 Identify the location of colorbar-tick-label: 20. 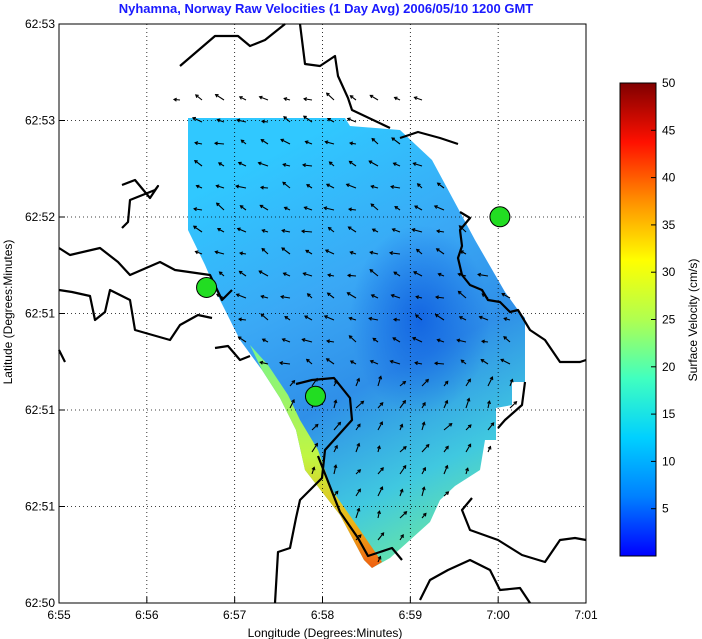
(669, 367).